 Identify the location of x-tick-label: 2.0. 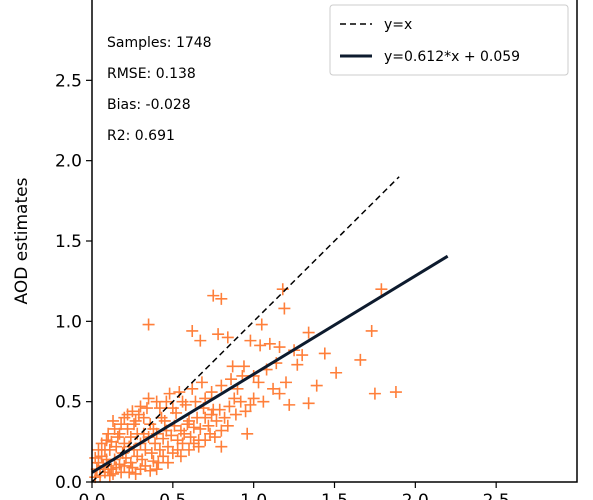
(415, 495).